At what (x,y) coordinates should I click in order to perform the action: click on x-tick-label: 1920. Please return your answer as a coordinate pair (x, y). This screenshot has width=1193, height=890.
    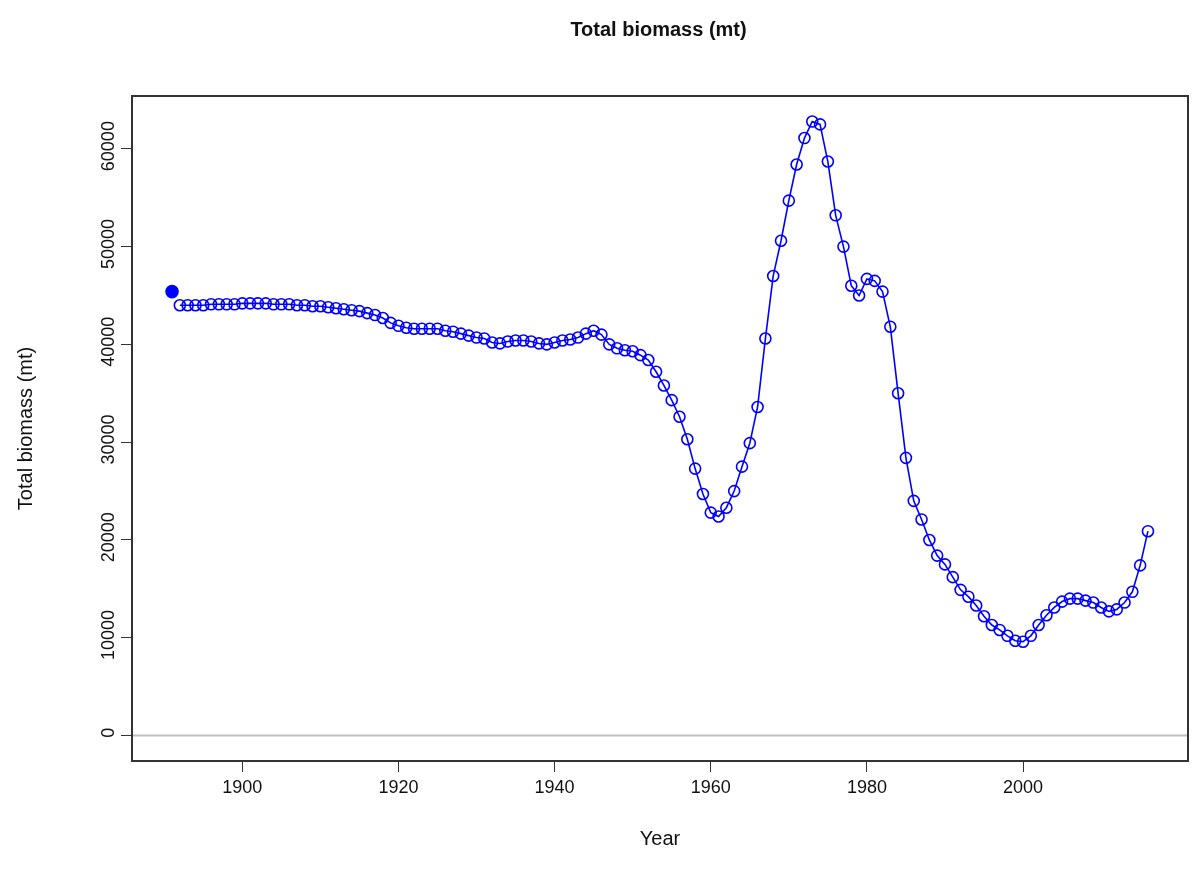
    Looking at the image, I should click on (398, 787).